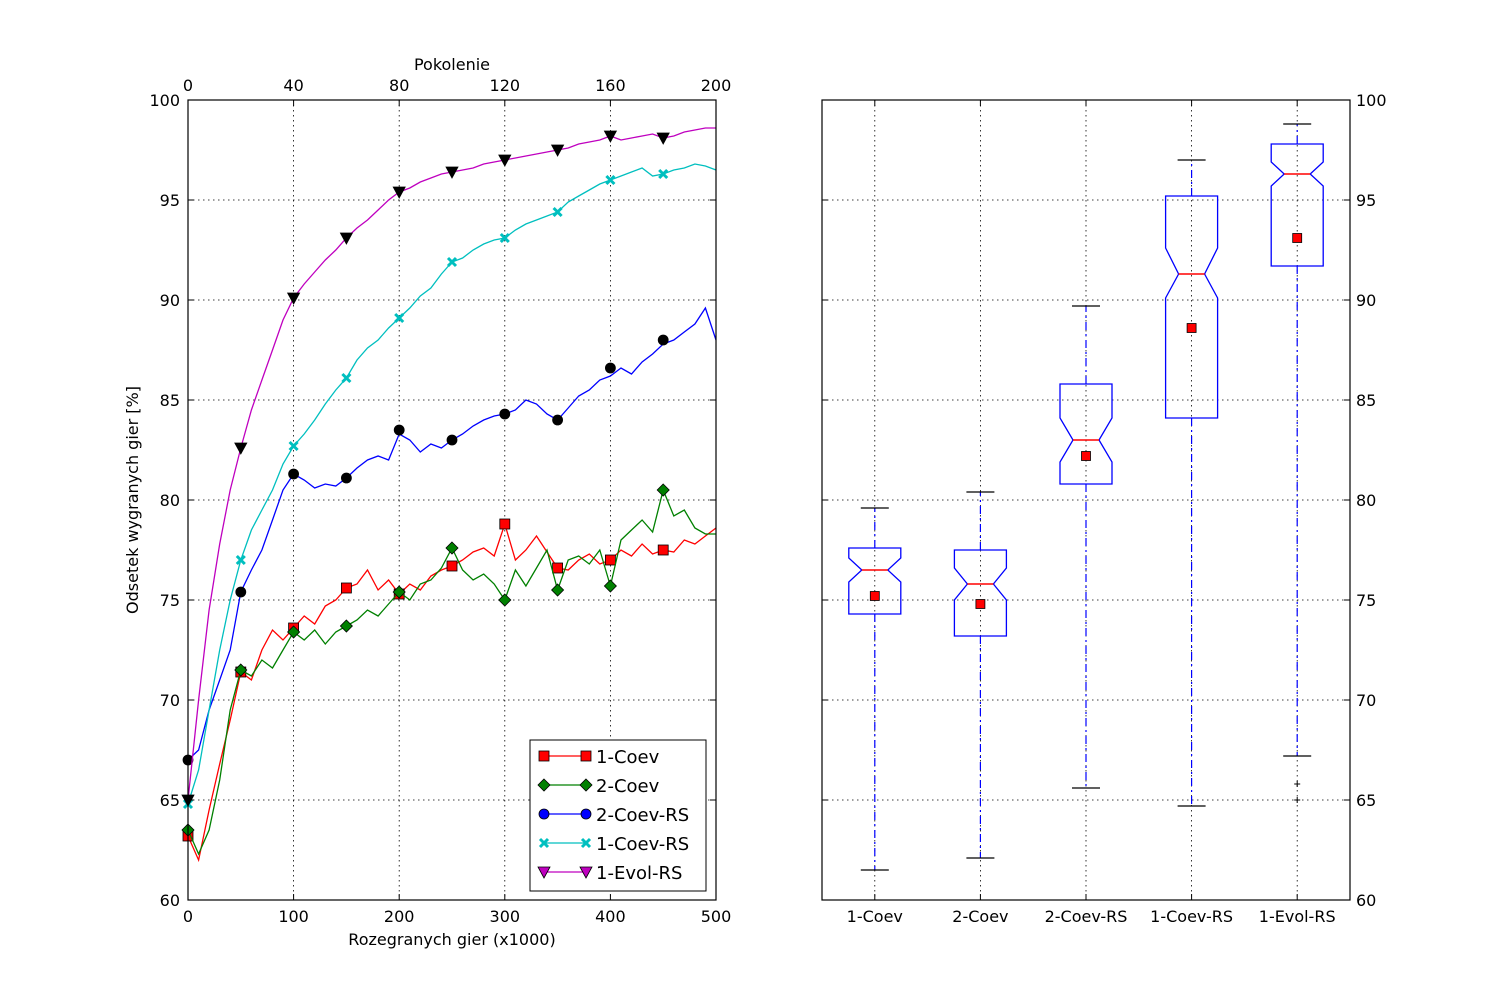 The height and width of the screenshot is (1000, 1500). Describe the element at coordinates (1297, 463) in the screenshot. I see `box-1-Evol-RS` at that location.